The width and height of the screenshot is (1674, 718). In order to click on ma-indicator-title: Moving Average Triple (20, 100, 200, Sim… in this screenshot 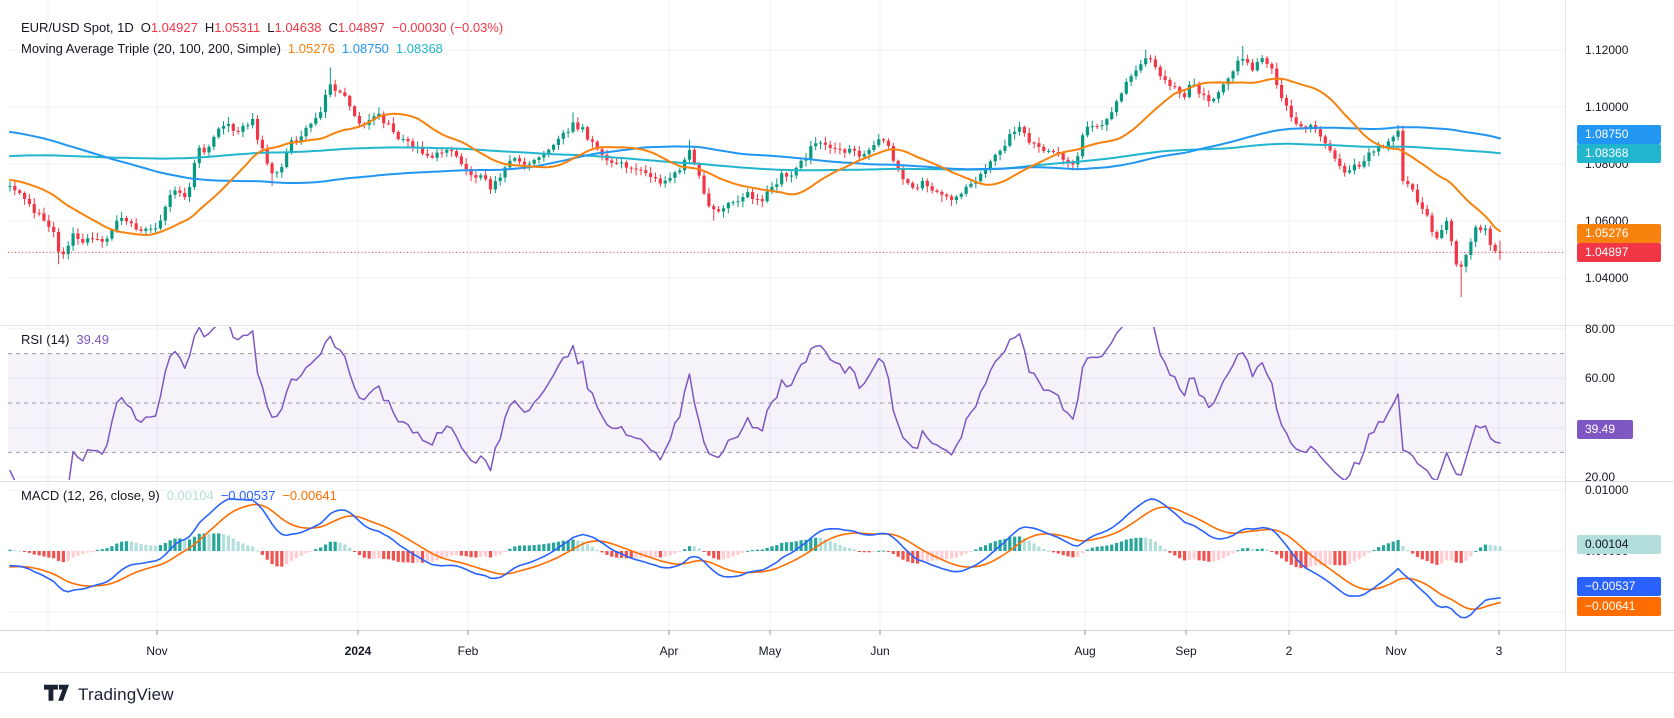, I will do `click(151, 48)`.